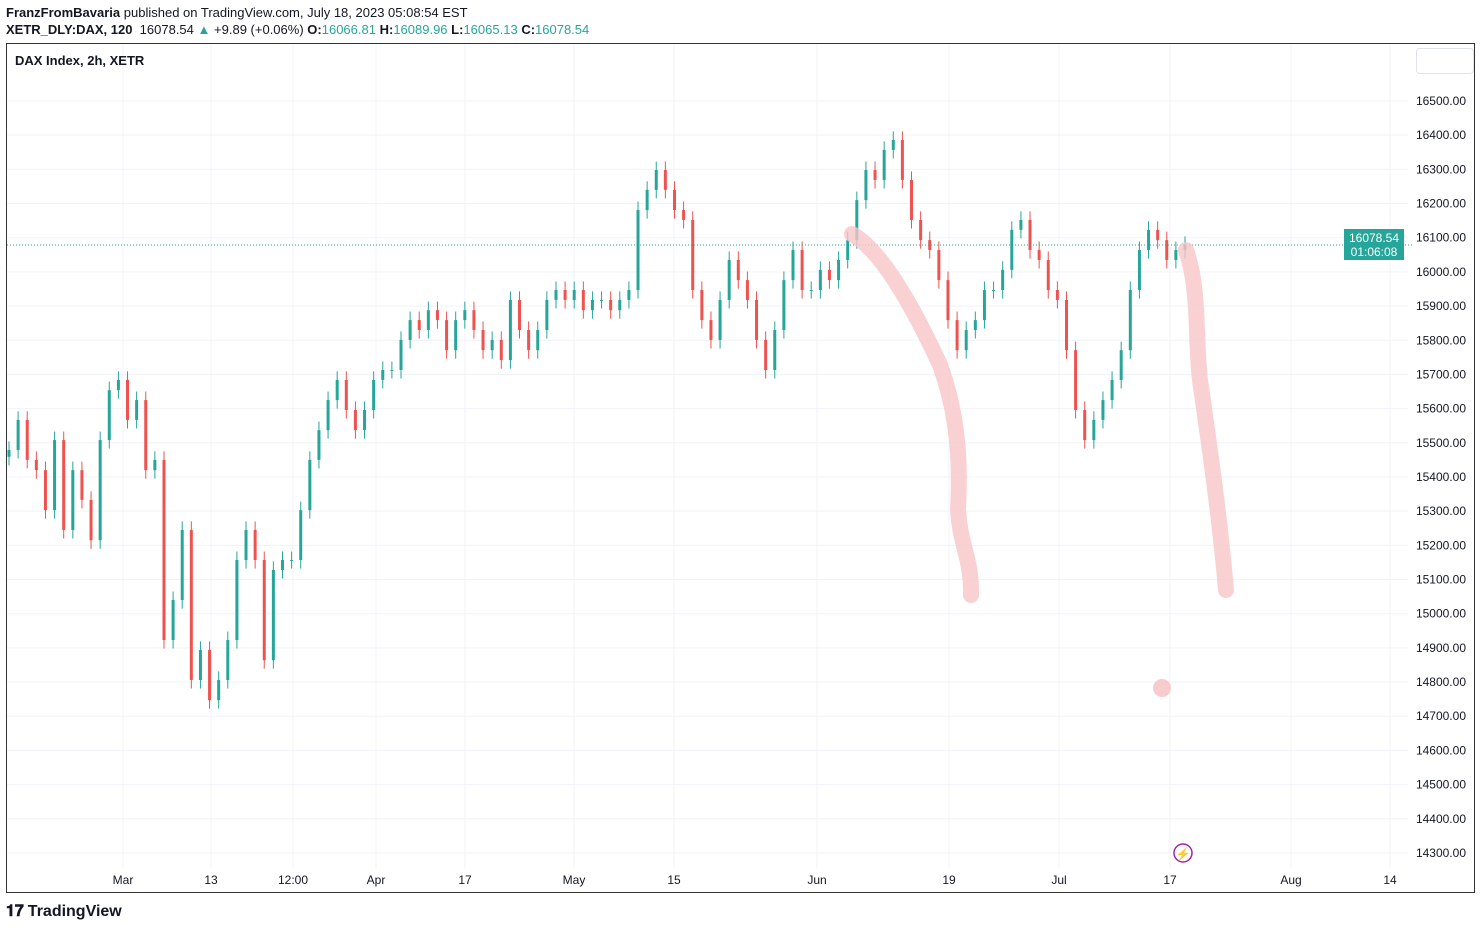  What do you see at coordinates (166, 29) in the screenshot?
I see `last-price: 16078.54` at bounding box center [166, 29].